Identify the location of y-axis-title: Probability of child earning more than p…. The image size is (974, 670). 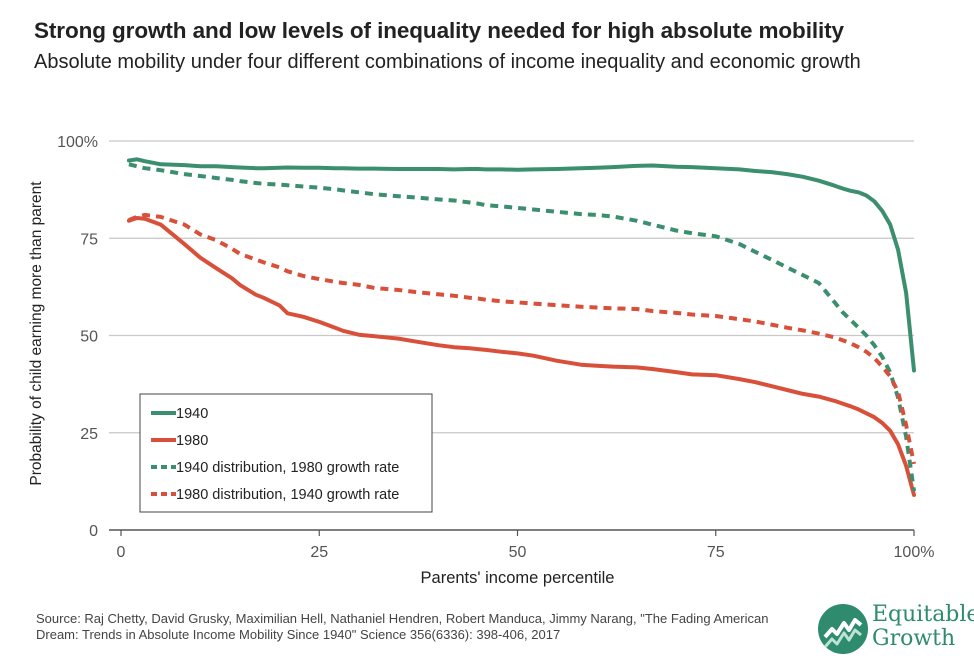
(36, 333).